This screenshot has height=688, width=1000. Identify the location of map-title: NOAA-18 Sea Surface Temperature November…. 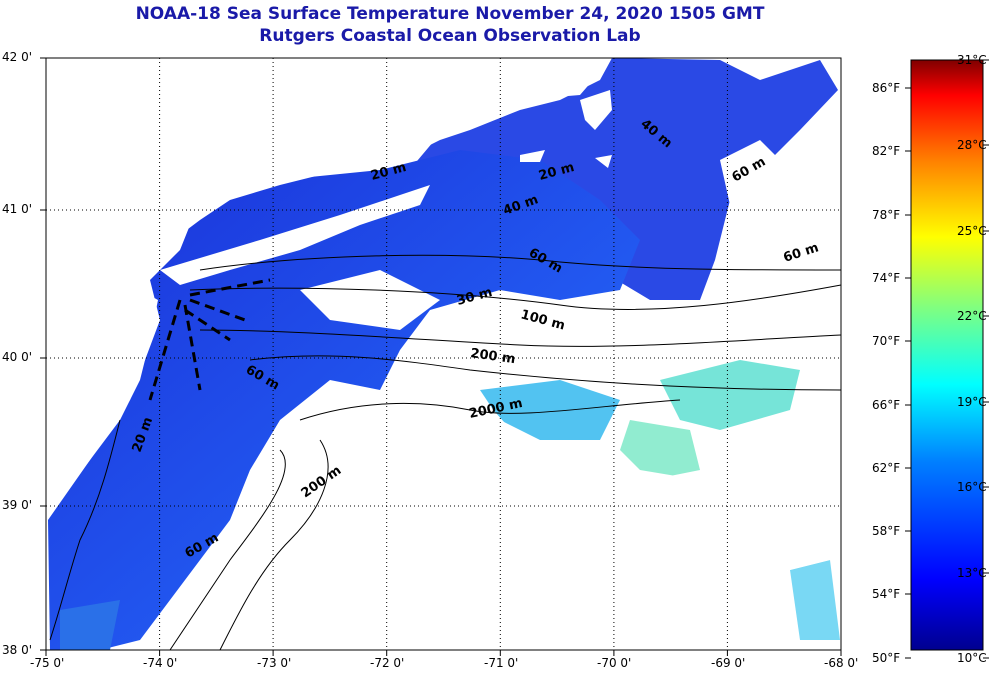
(450, 14).